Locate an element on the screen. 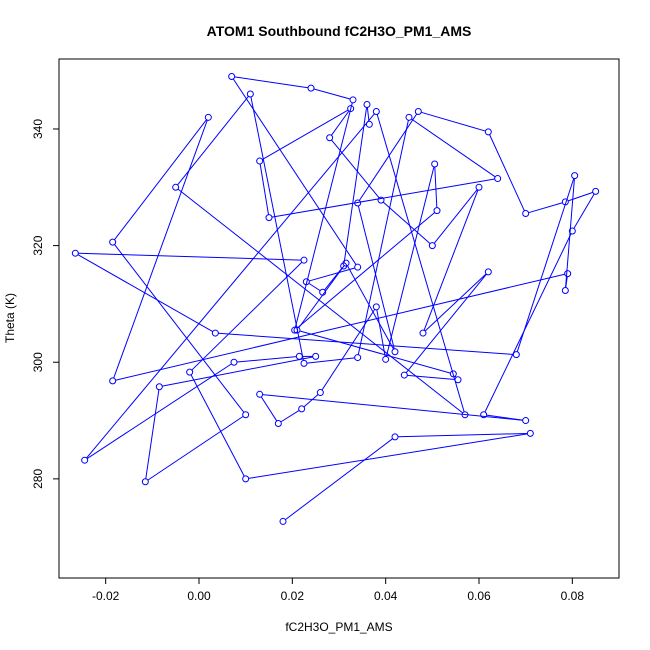  x-axis: -0.02 0.00 0.02 0.04 0.06 0.08 is located at coordinates (338, 590).